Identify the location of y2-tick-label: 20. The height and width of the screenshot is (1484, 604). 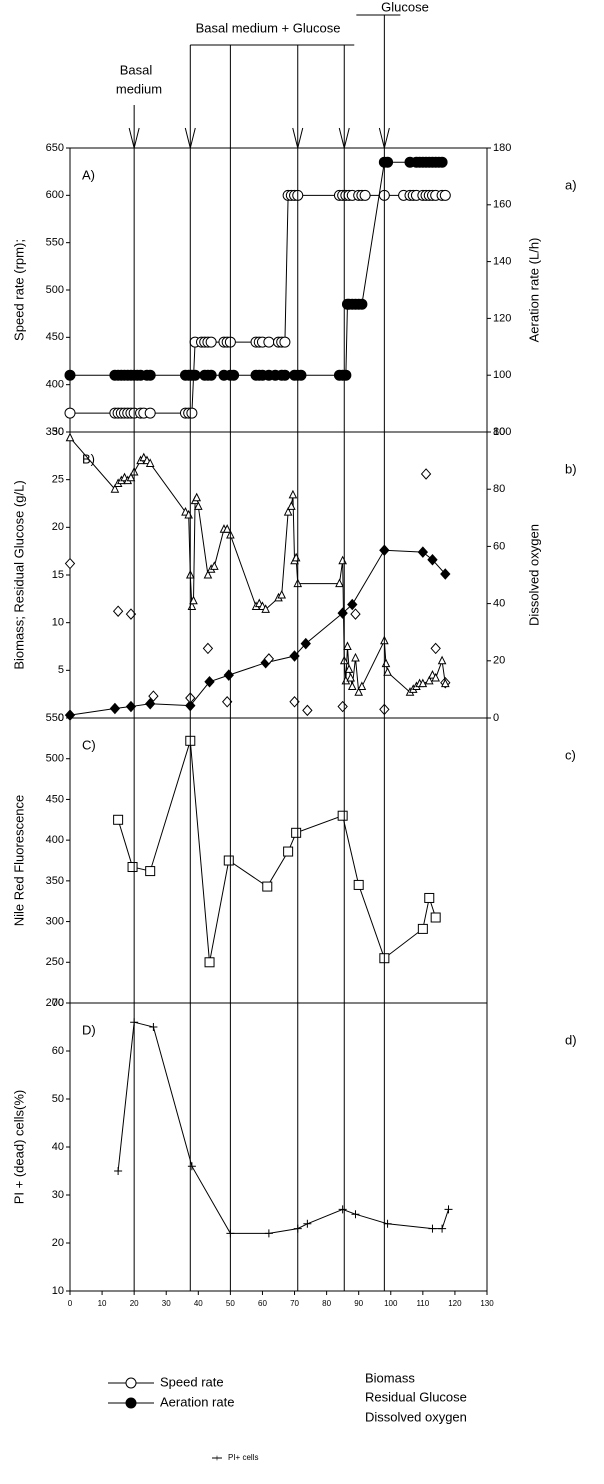
(499, 661).